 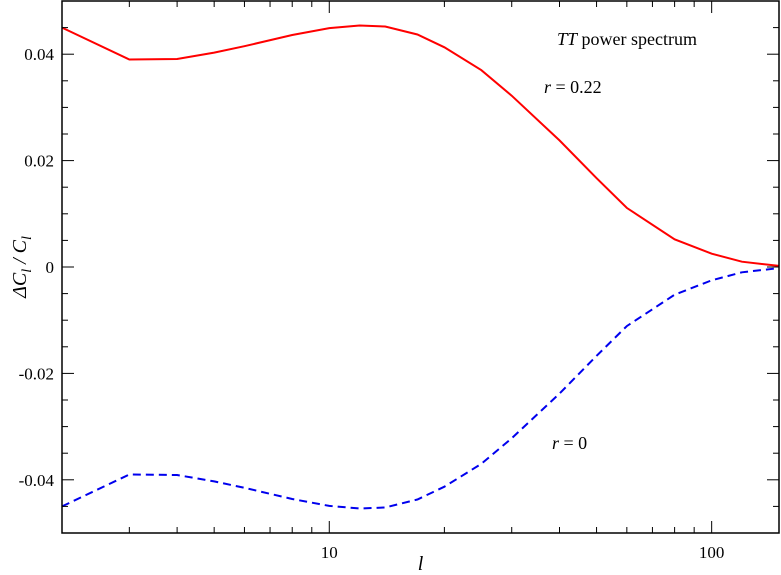 What do you see at coordinates (712, 552) in the screenshot?
I see `x-tick-label: 100` at bounding box center [712, 552].